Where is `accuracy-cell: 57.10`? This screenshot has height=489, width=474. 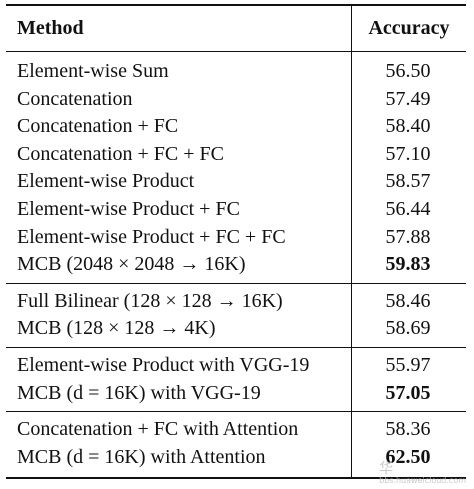
accuracy-cell: 57.10 is located at coordinates (408, 154).